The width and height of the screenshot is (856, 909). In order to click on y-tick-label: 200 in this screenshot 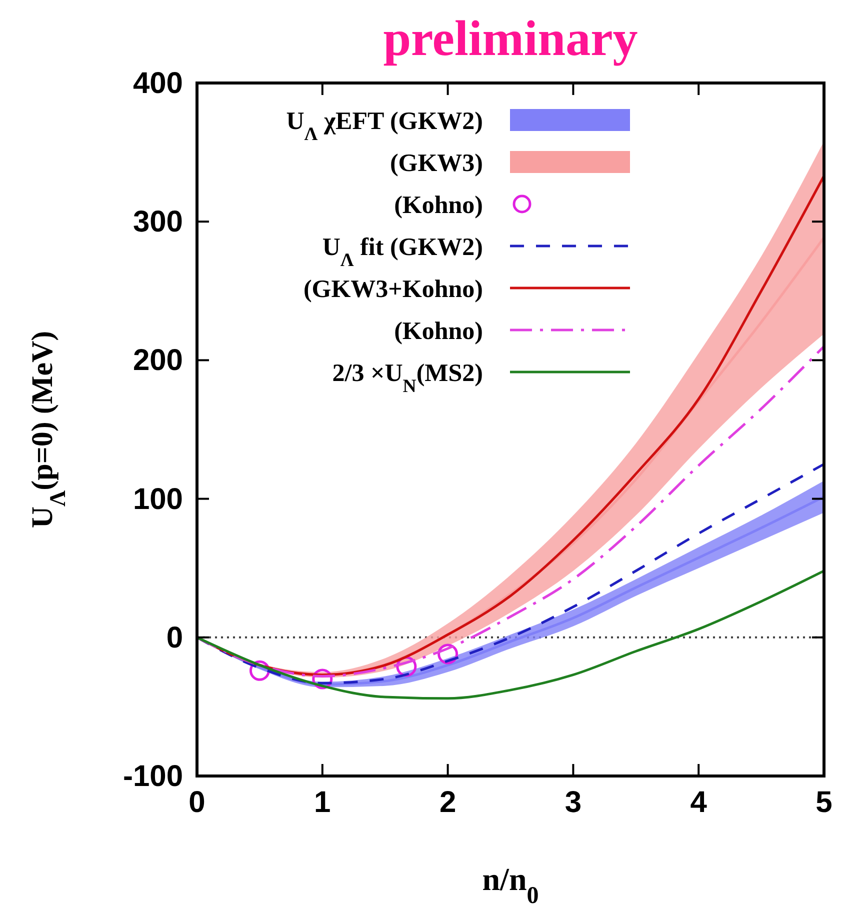, I will do `click(157, 361)`.